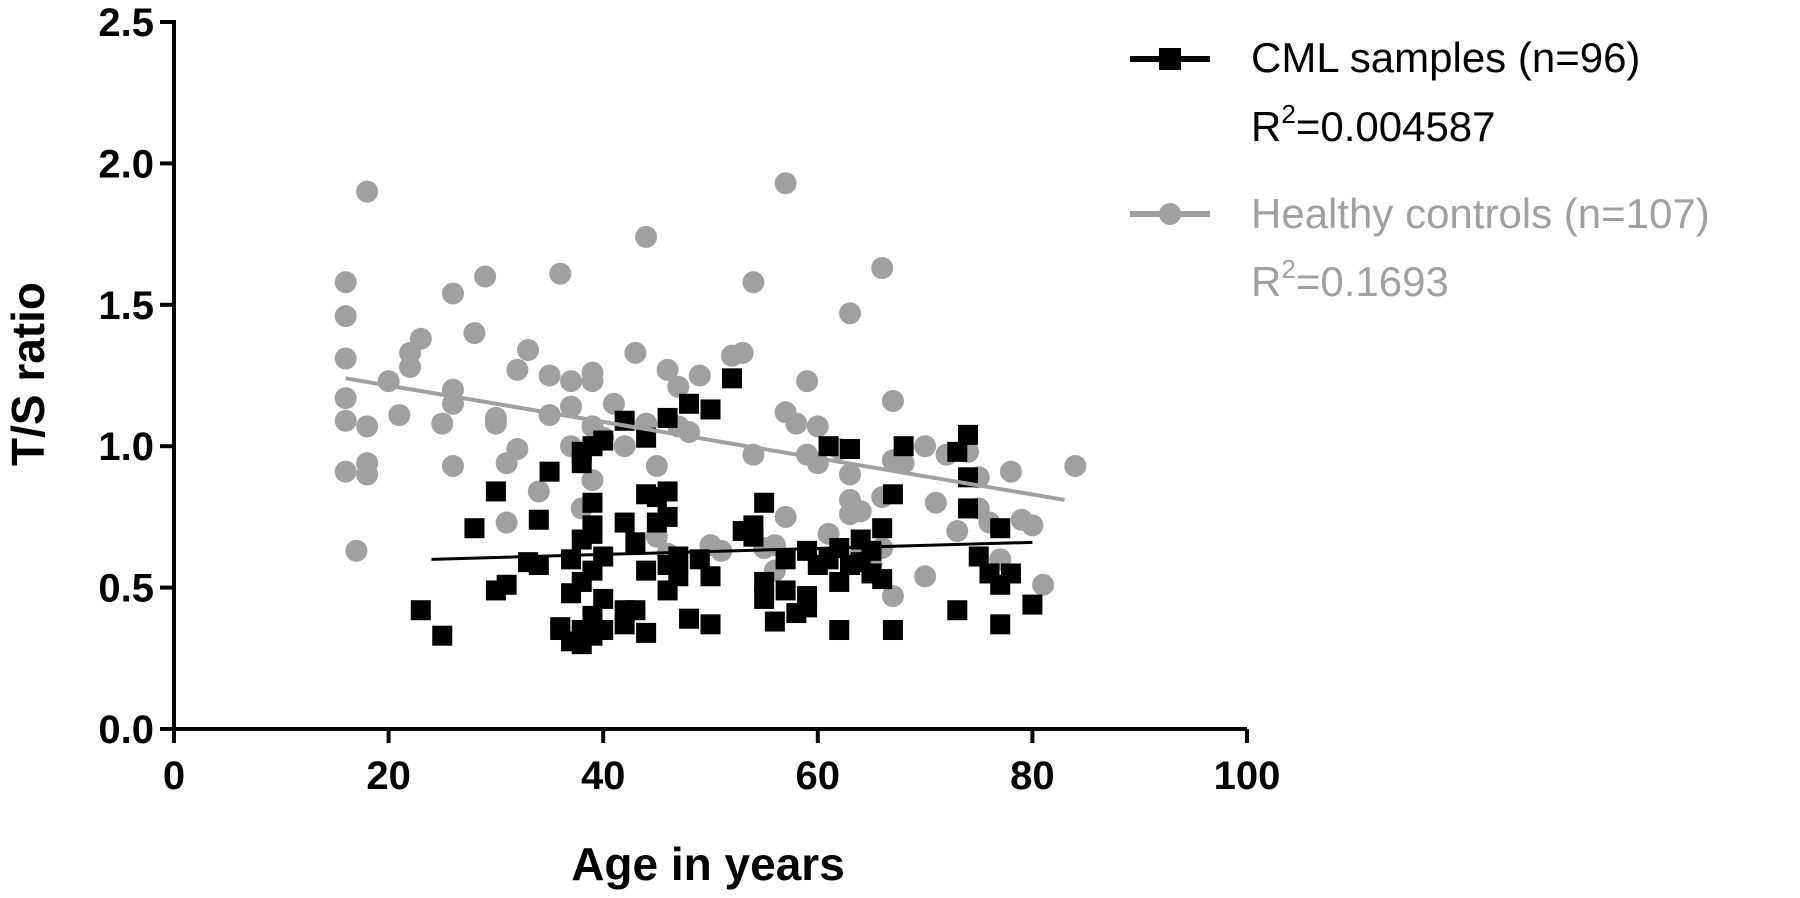  Describe the element at coordinates (1445, 57) in the screenshot. I see `legend-cml-label: CML samples (n=96)` at that location.